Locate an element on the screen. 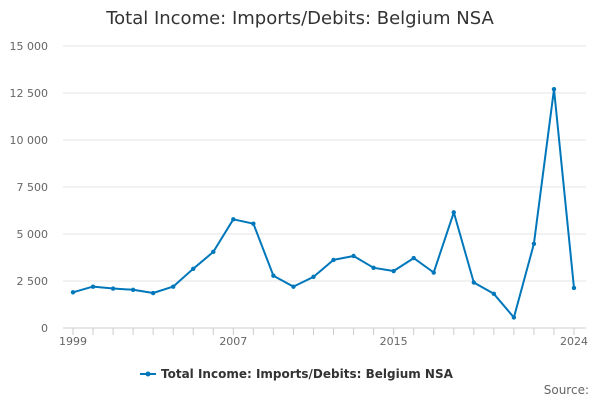 This screenshot has height=400, width=600. y-tick-label: 0 is located at coordinates (44, 328).